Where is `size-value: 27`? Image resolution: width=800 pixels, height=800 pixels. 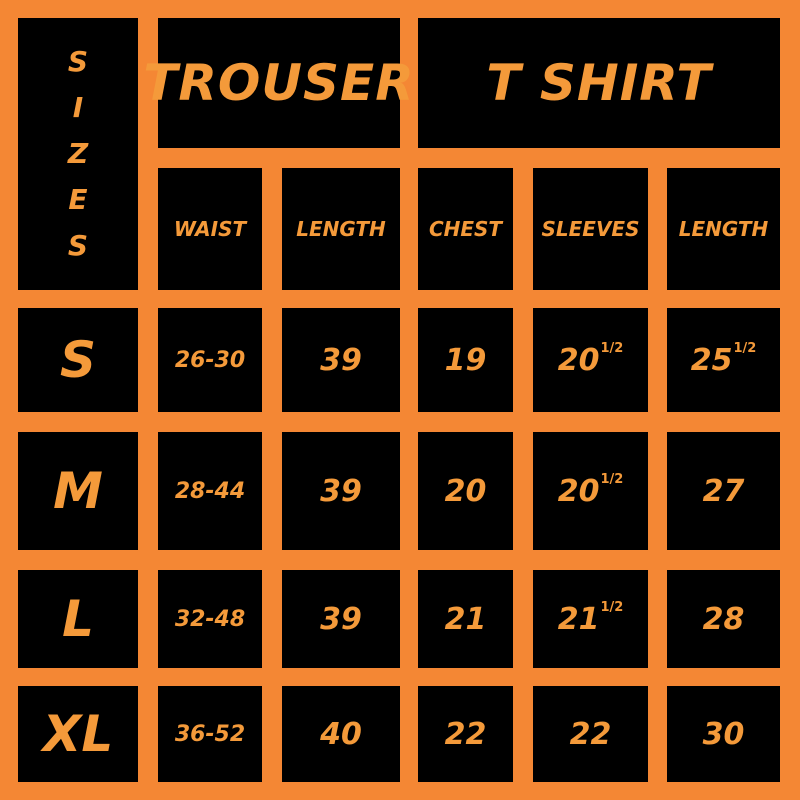
size-value: 27 is located at coordinates (723, 491).